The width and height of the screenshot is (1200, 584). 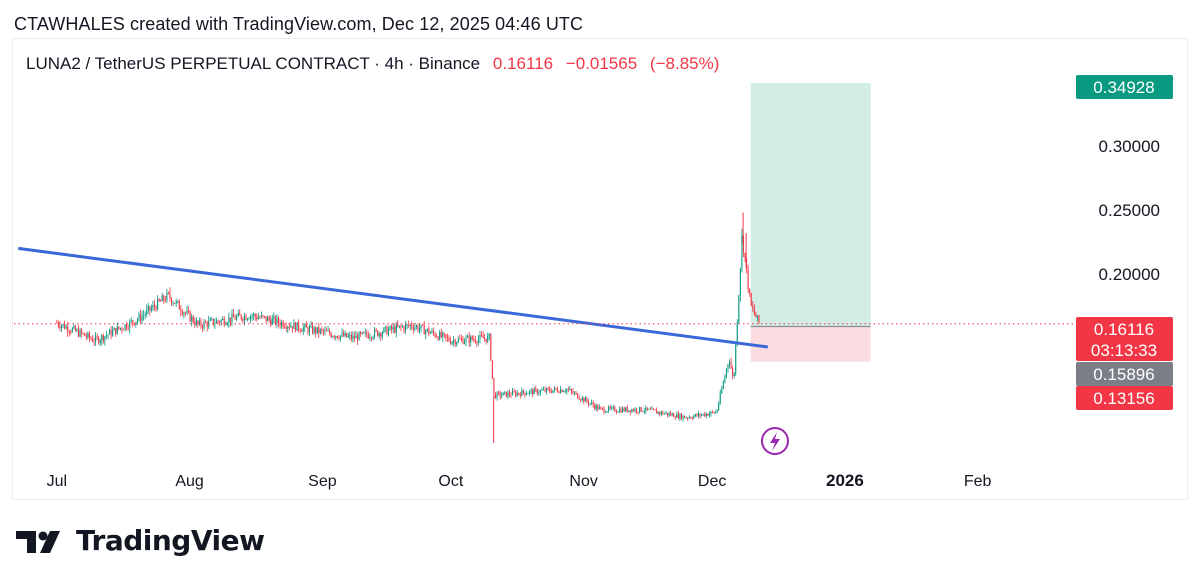 I want to click on x-tick-label: 2026, so click(x=845, y=480).